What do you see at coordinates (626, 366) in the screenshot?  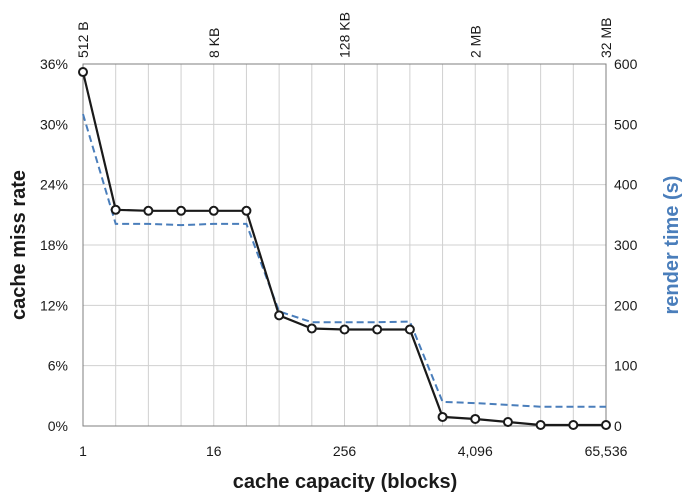 I see `y2-tick-label: 100` at bounding box center [626, 366].